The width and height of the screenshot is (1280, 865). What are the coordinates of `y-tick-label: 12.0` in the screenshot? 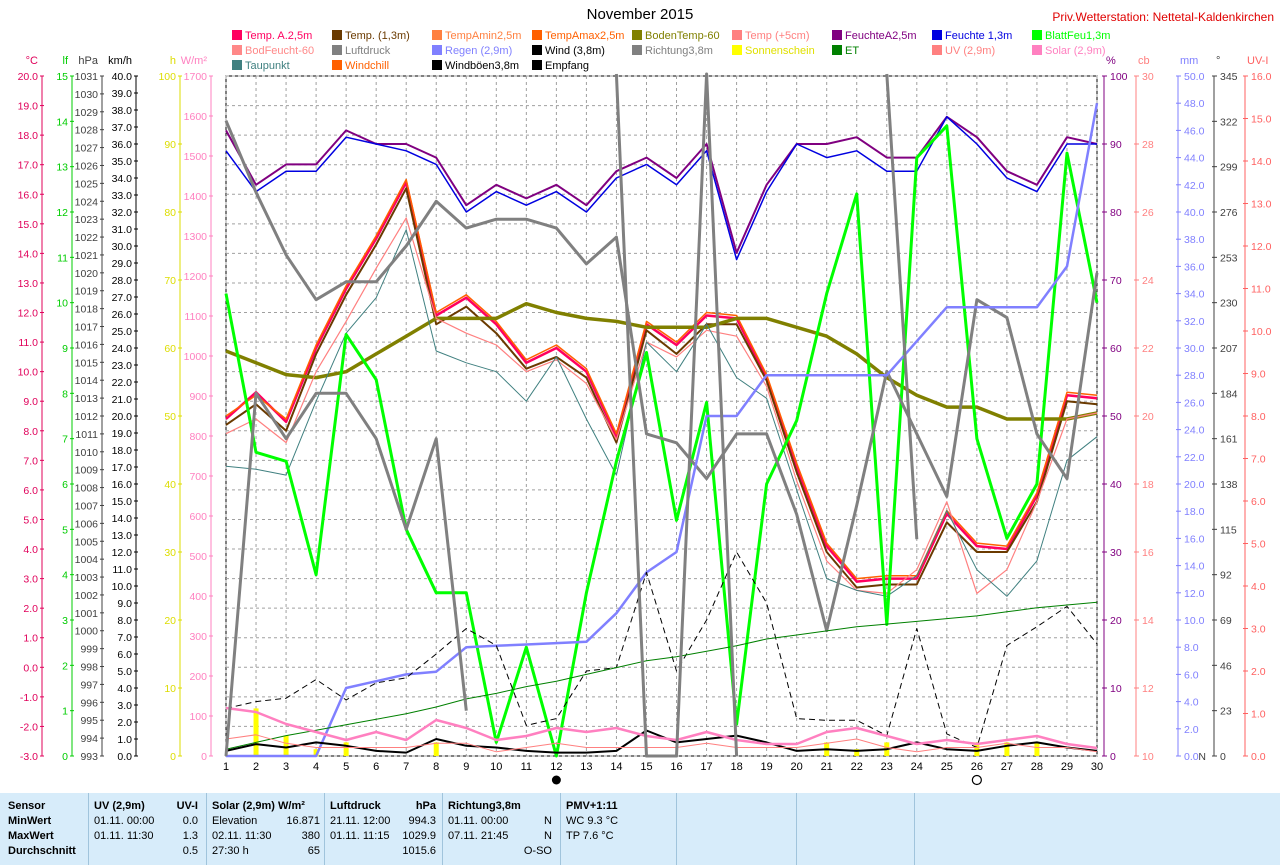 It's located at (28, 314).